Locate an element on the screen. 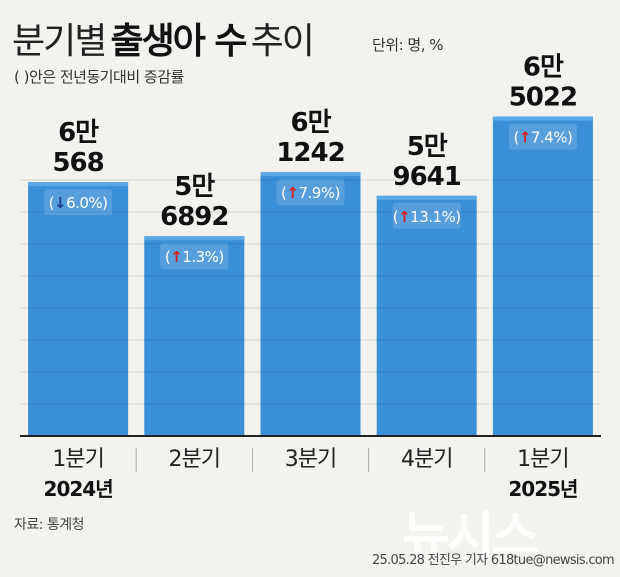 This screenshot has width=620, height=577. category-label: 2분기 is located at coordinates (194, 459).